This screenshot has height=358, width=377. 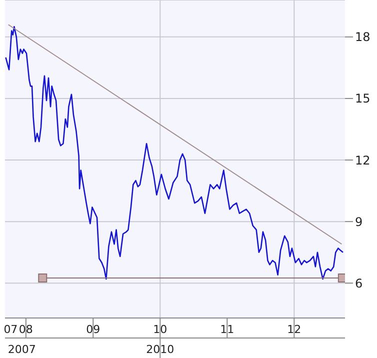 What do you see at coordinates (25, 329) in the screenshot?
I see `x-tick-label: 08` at bounding box center [25, 329].